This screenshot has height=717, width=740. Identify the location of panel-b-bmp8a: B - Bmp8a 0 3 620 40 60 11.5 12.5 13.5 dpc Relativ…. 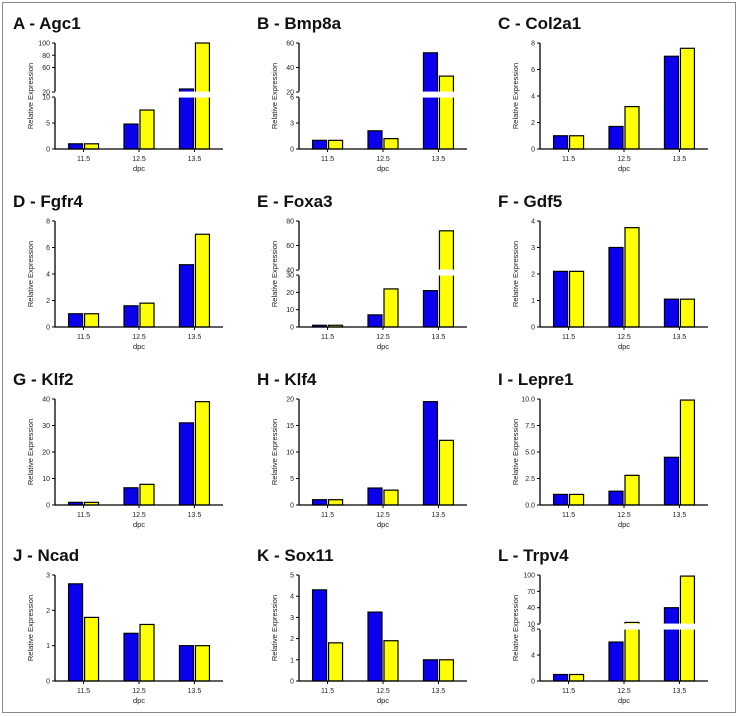
(362, 93).